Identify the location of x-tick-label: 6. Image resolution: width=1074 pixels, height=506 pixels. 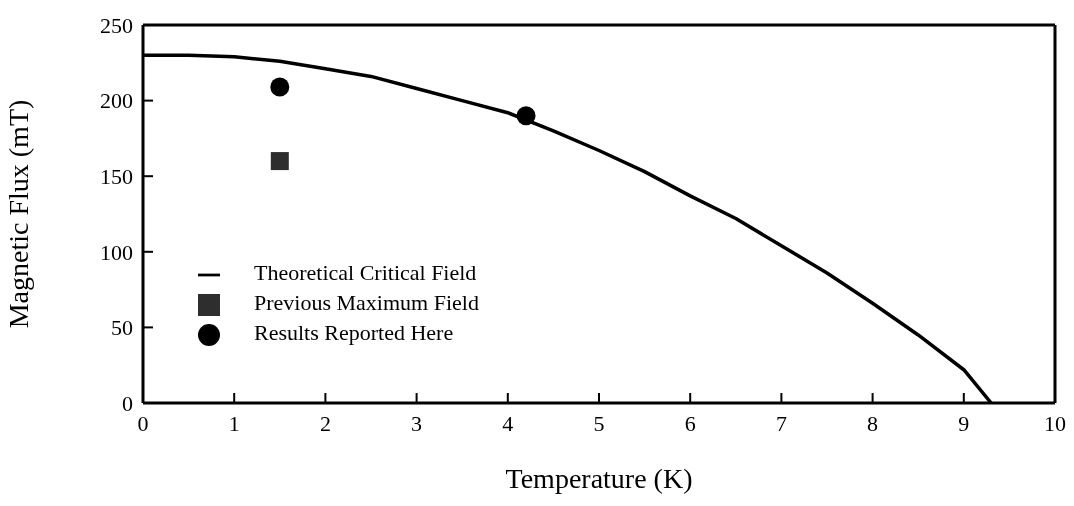
(690, 423).